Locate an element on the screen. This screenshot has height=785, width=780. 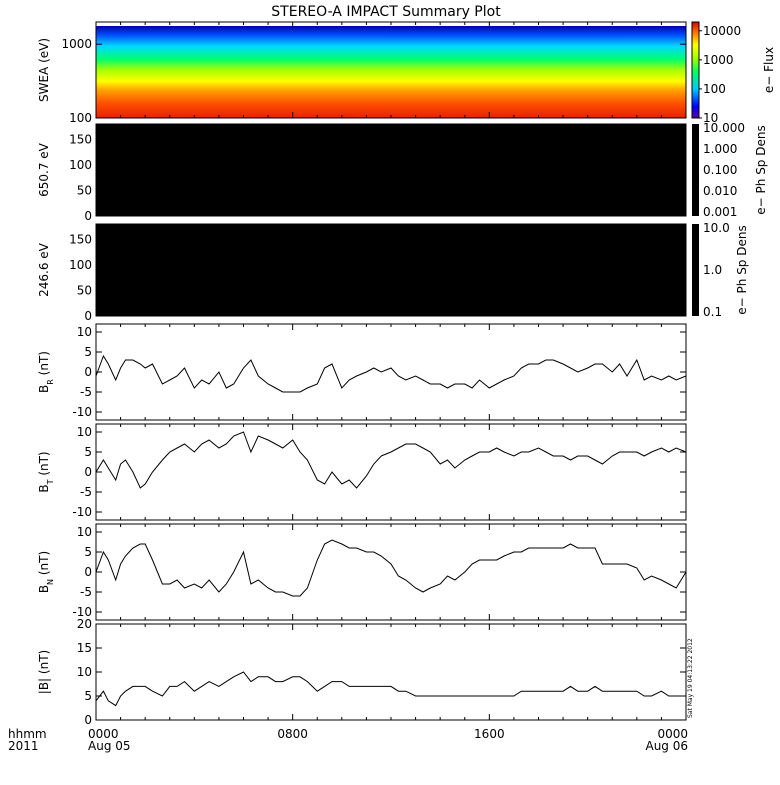
y-axis-label: SWEA (eV) is located at coordinates (44, 70).